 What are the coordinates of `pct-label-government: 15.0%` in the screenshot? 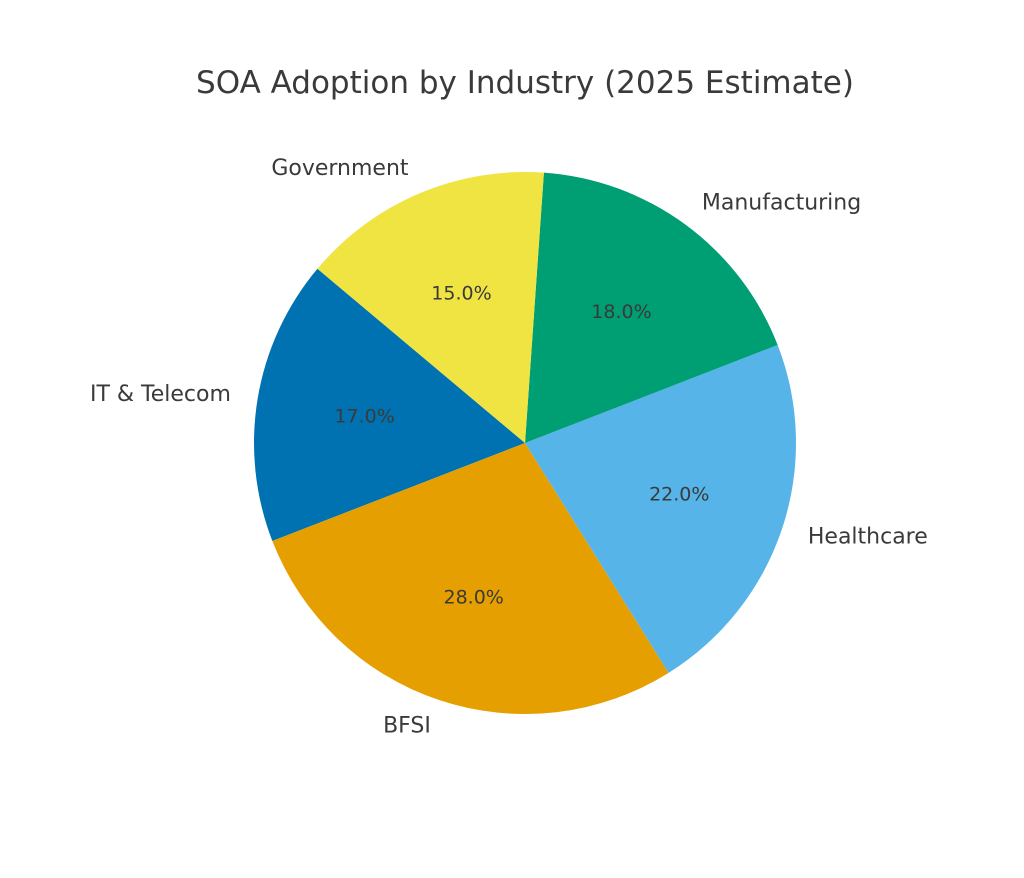 It's located at (461, 293).